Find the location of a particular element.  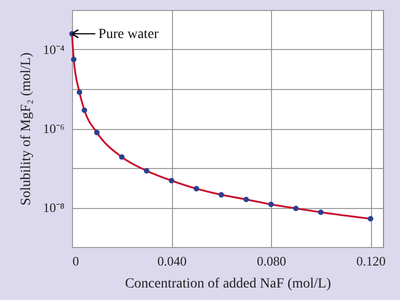

y-tick-label: 10⁻⁴ is located at coordinates (53, 49).